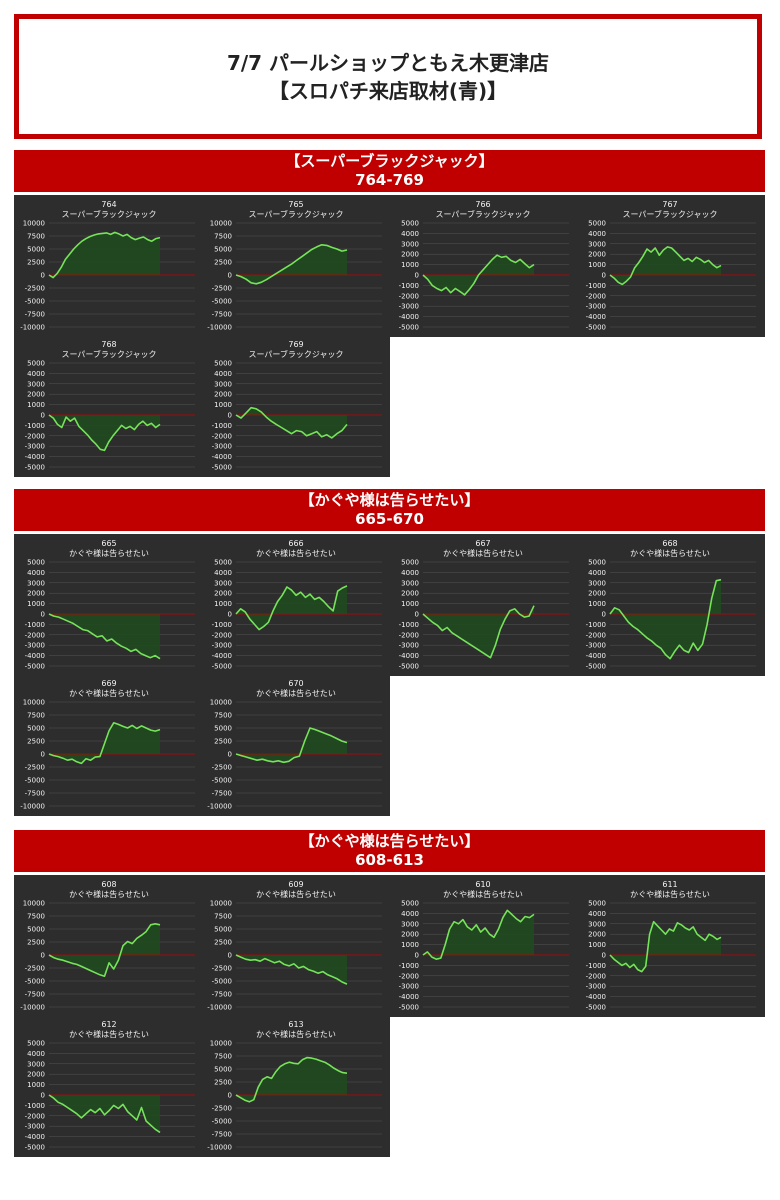 This screenshot has height=1200, width=780. Describe the element at coordinates (409, 656) in the screenshot. I see `y-tick-label: -4000` at that location.